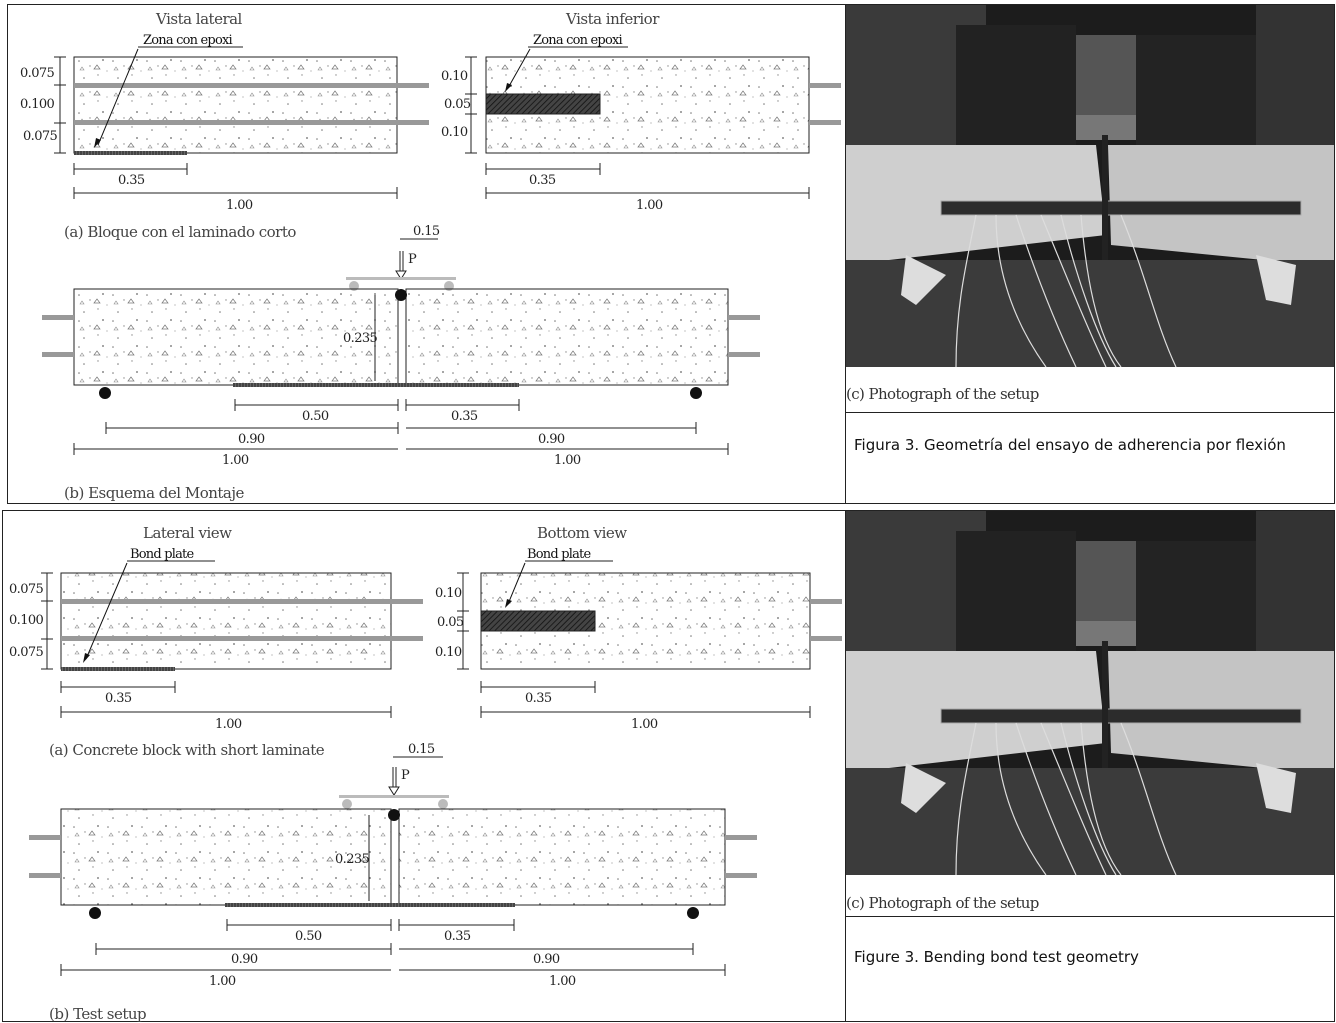  Describe the element at coordinates (235, 105) in the screenshot. I see `block-lateral` at that location.